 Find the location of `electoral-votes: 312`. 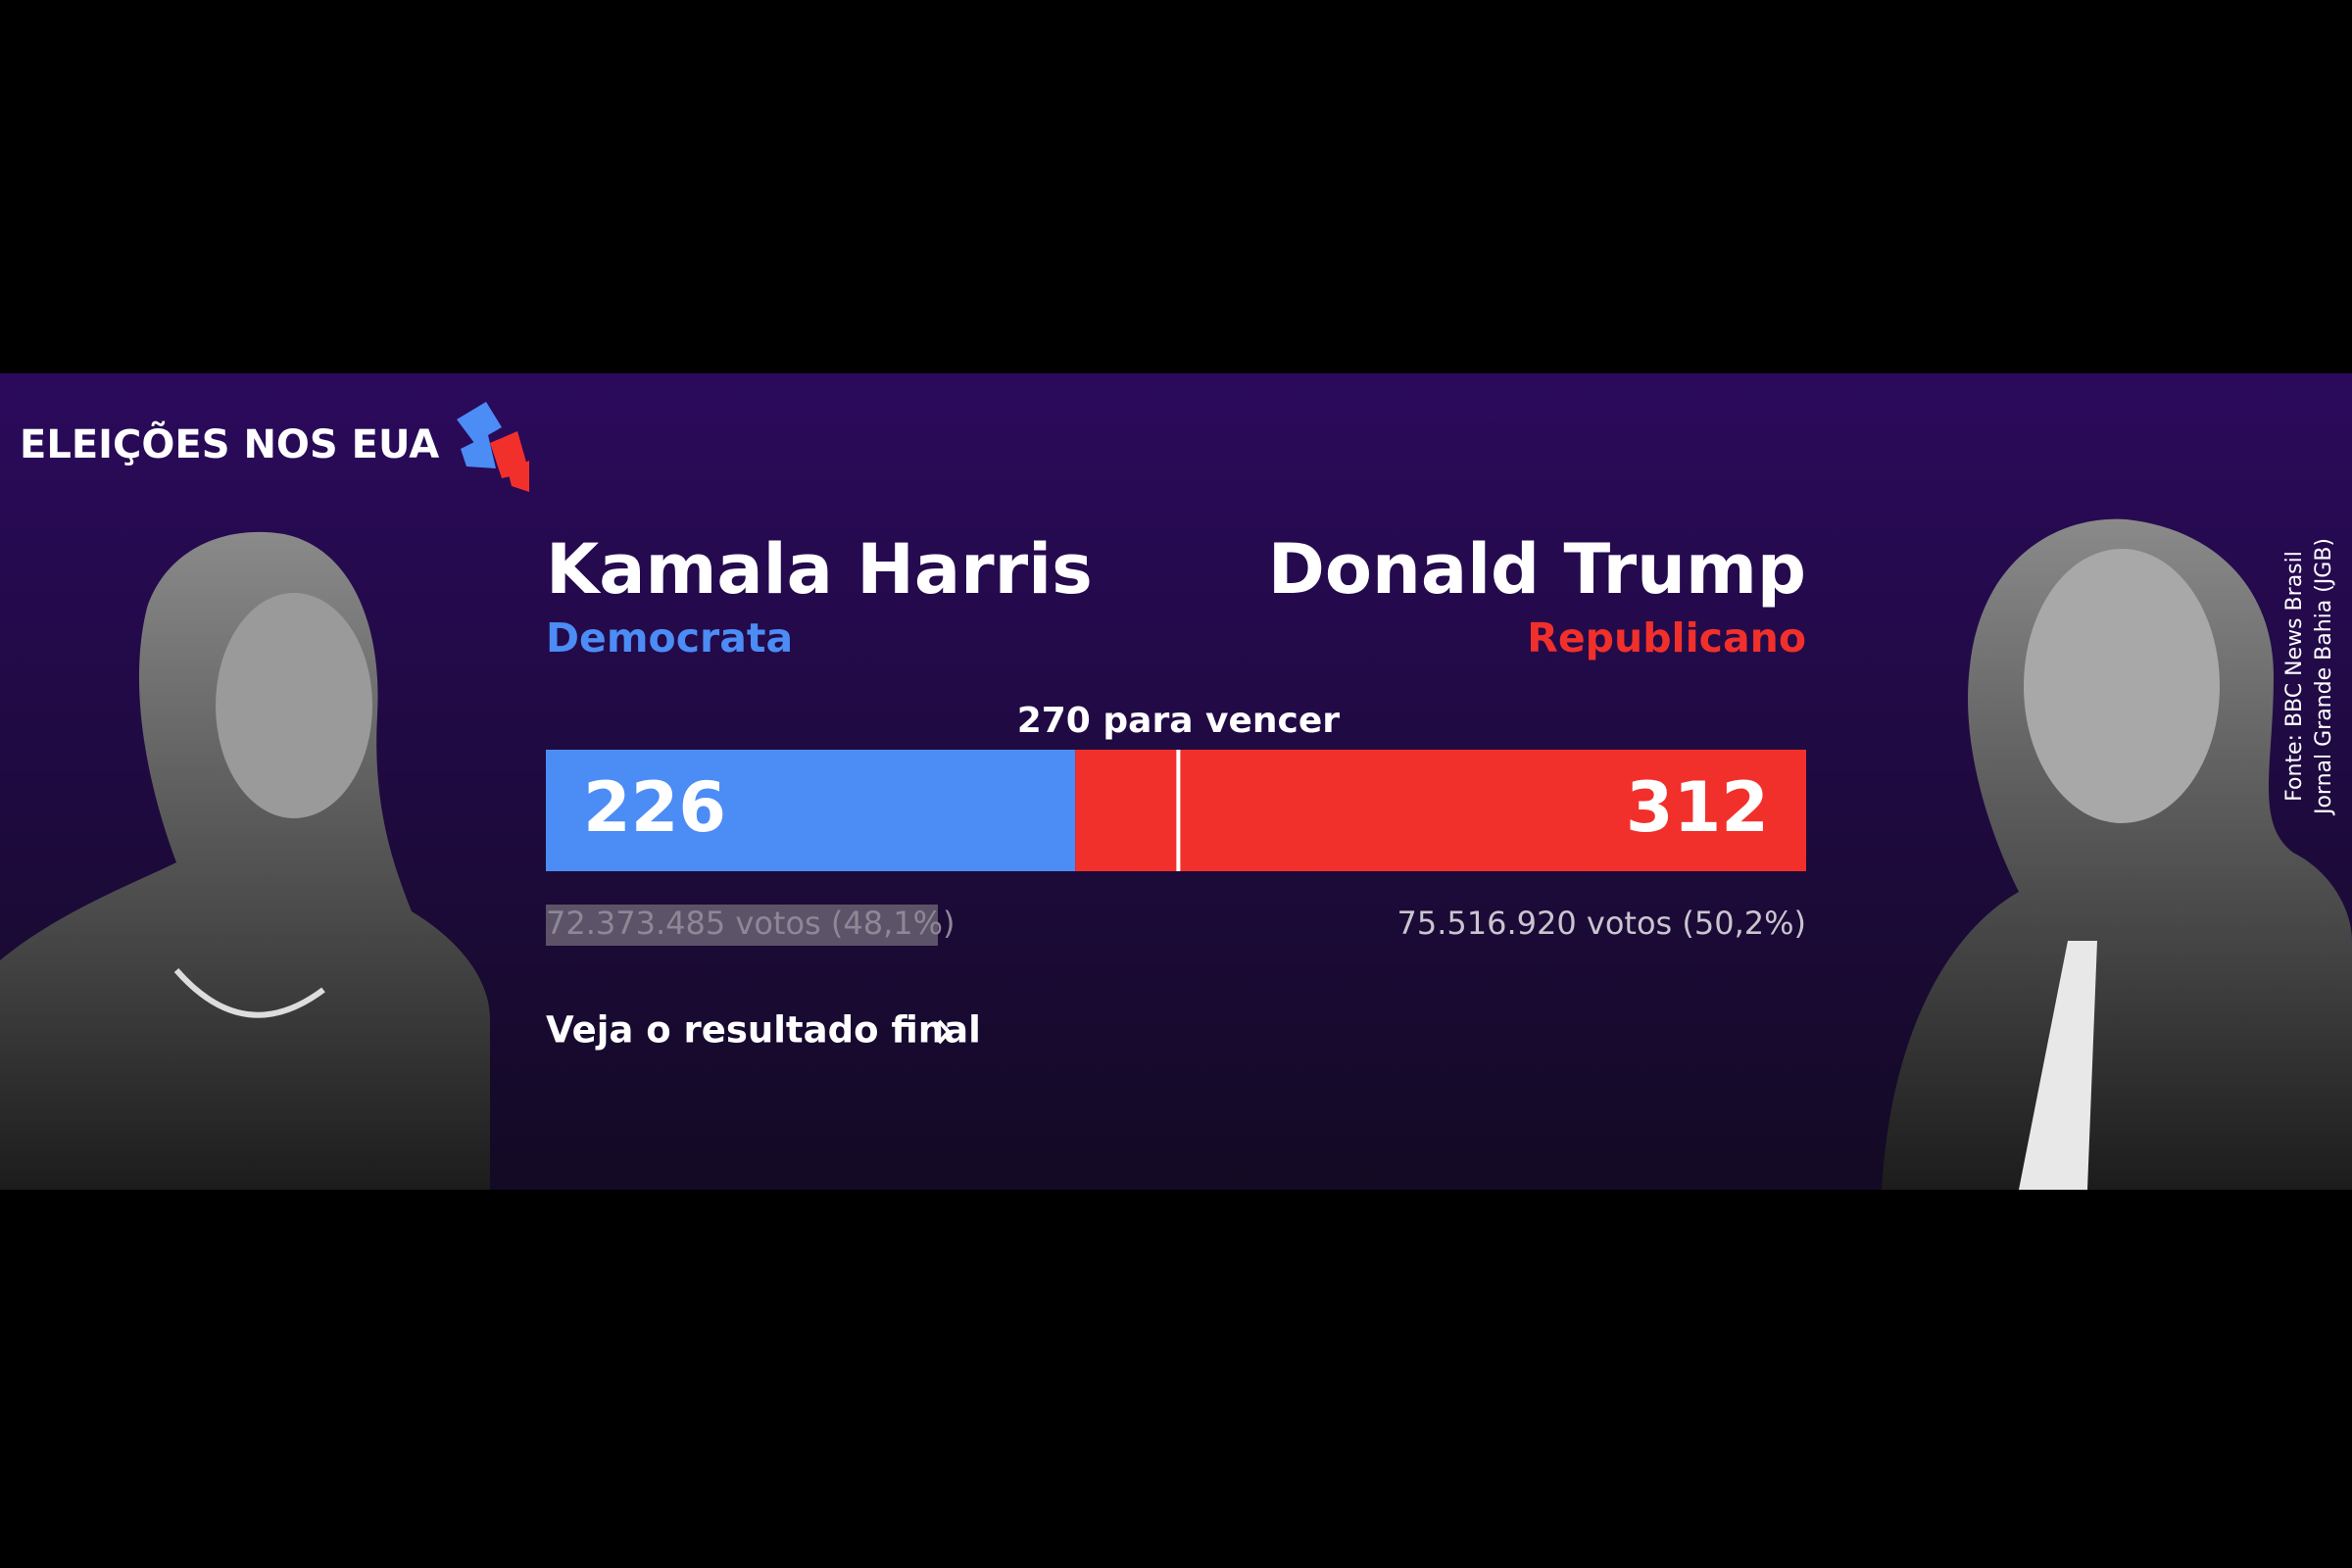

electoral-votes: 312 is located at coordinates (1697, 807).